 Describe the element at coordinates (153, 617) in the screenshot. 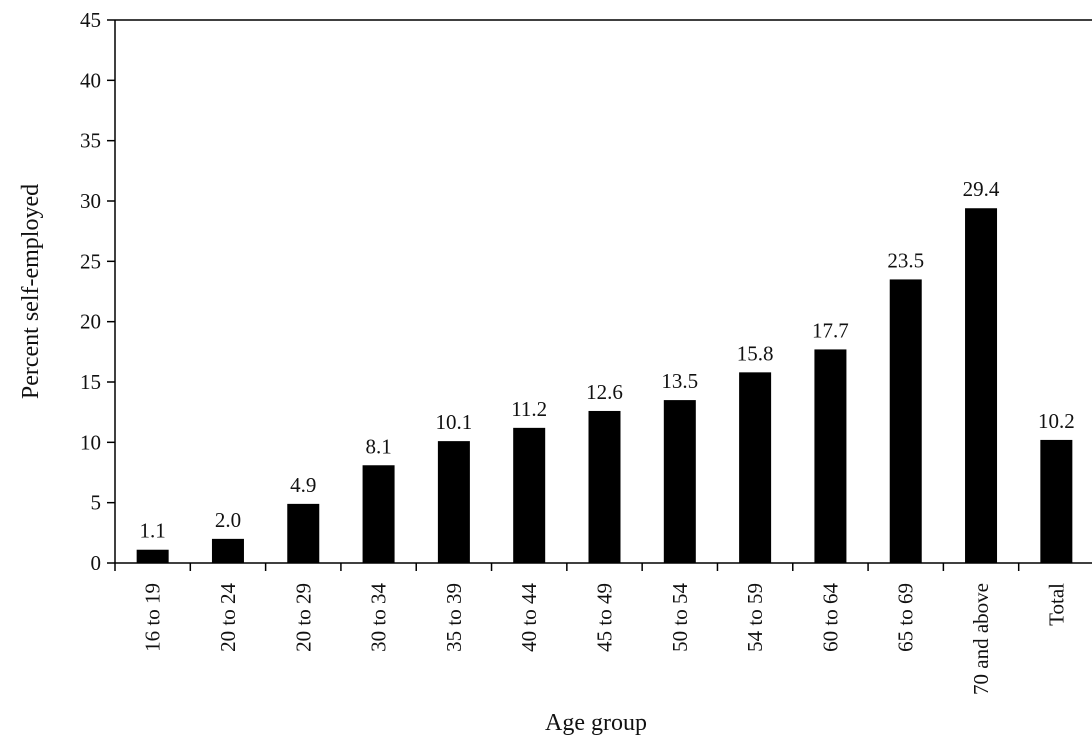

I see `category-label: 16 to 19` at that location.